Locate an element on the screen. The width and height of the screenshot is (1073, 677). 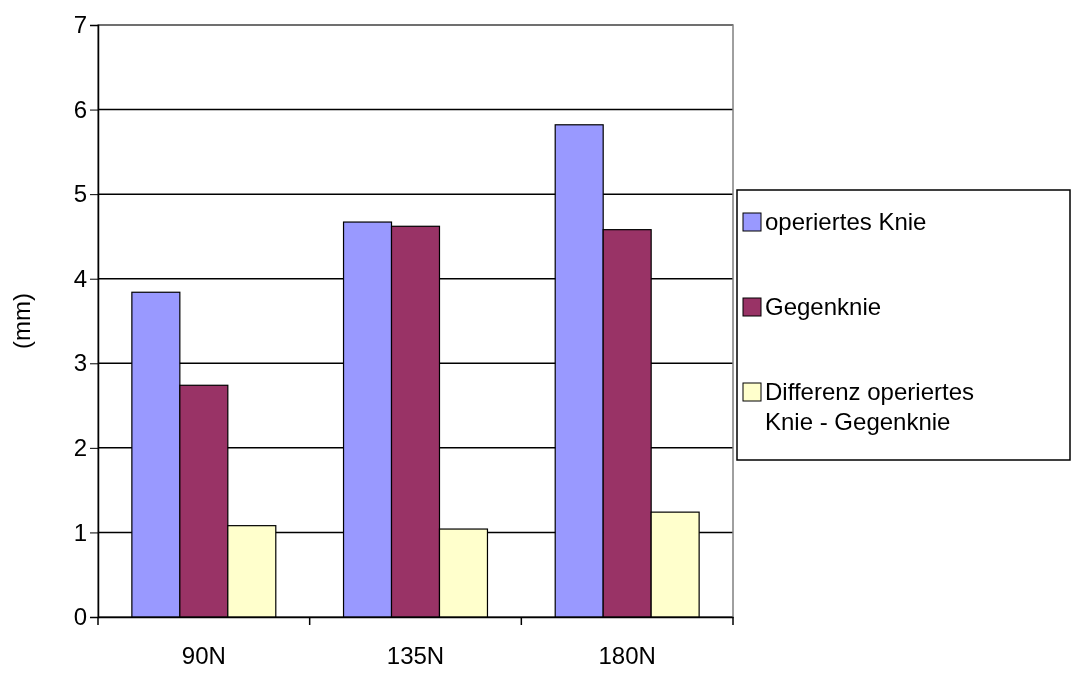
legend-label: Differenz operiertes Knie - Gegenknie is located at coordinates (869, 406).